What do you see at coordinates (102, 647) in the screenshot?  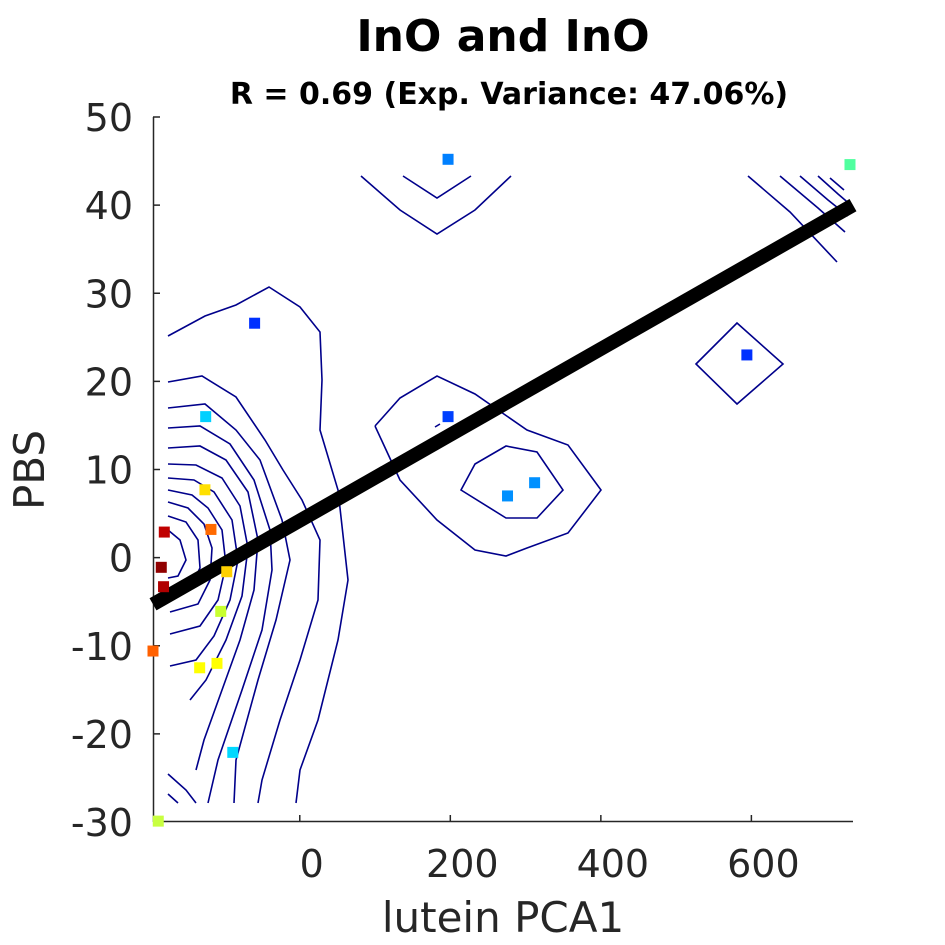 I see `y-tick-label: -10` at bounding box center [102, 647].